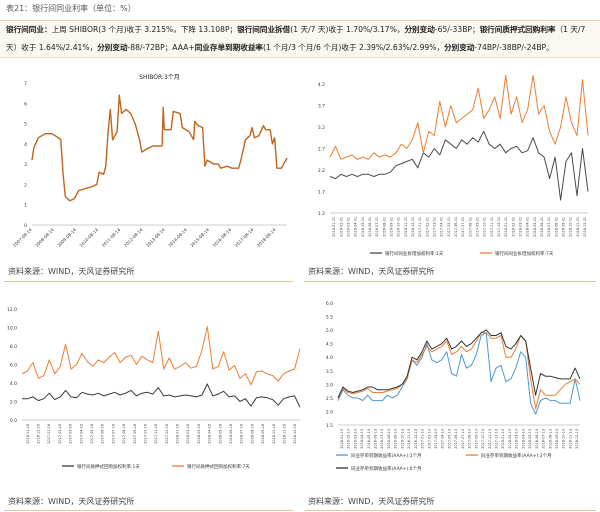  What do you see at coordinates (528, 227) in the screenshot?
I see `x-tick-label: 2018-04-01` at bounding box center [528, 227].